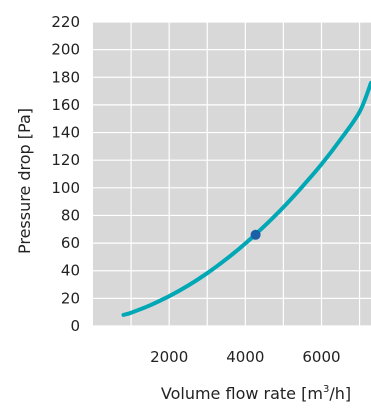  What do you see at coordinates (65, 50) in the screenshot?
I see `y-tick-label-10: 200` at bounding box center [65, 50].